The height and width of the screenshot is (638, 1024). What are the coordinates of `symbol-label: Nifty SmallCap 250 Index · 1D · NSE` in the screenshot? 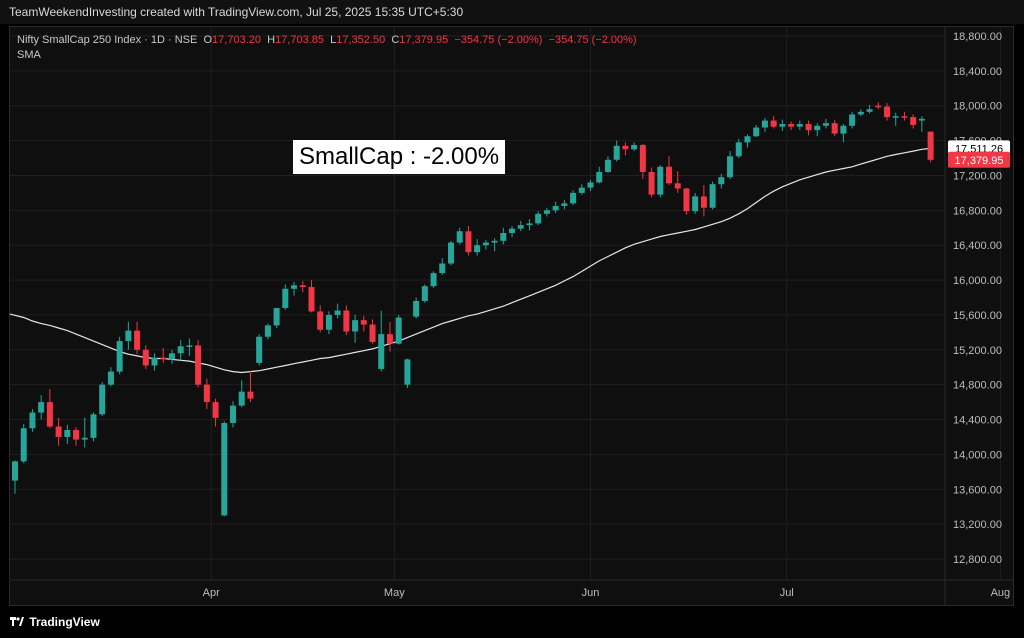 It's located at (107, 40).